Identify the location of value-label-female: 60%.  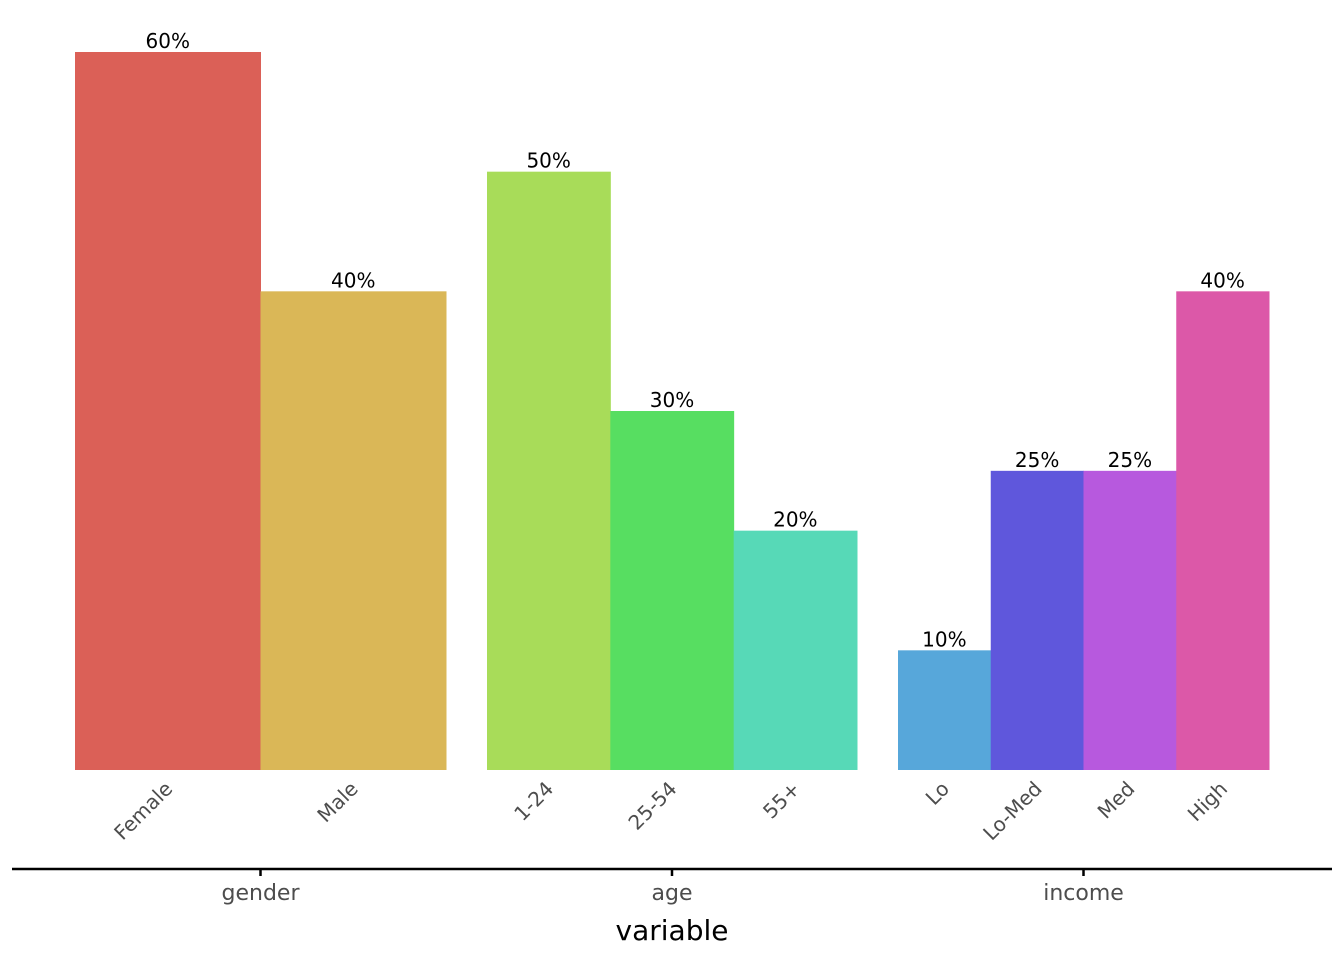
(168, 41).